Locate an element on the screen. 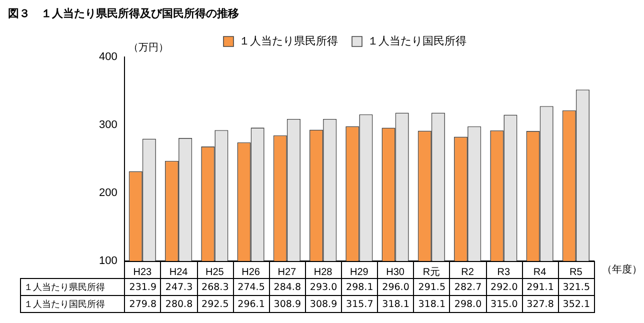 Image resolution: width=644 pixels, height=323 pixels. x-tick-label: R4 is located at coordinates (540, 272).